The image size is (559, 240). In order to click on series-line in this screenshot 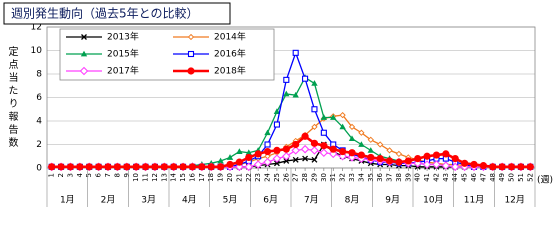, I will do `click(291, 151)`.